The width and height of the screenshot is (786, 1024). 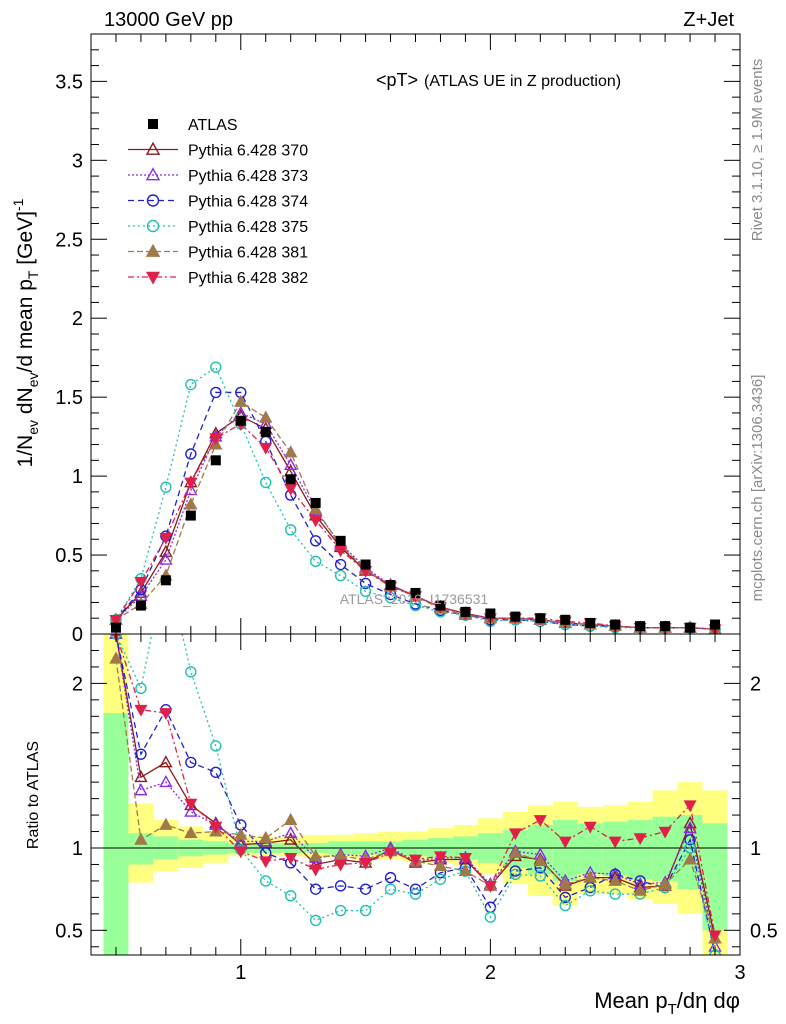 What do you see at coordinates (69, 398) in the screenshot?
I see `y-tick-label-main: 1.5` at bounding box center [69, 398].